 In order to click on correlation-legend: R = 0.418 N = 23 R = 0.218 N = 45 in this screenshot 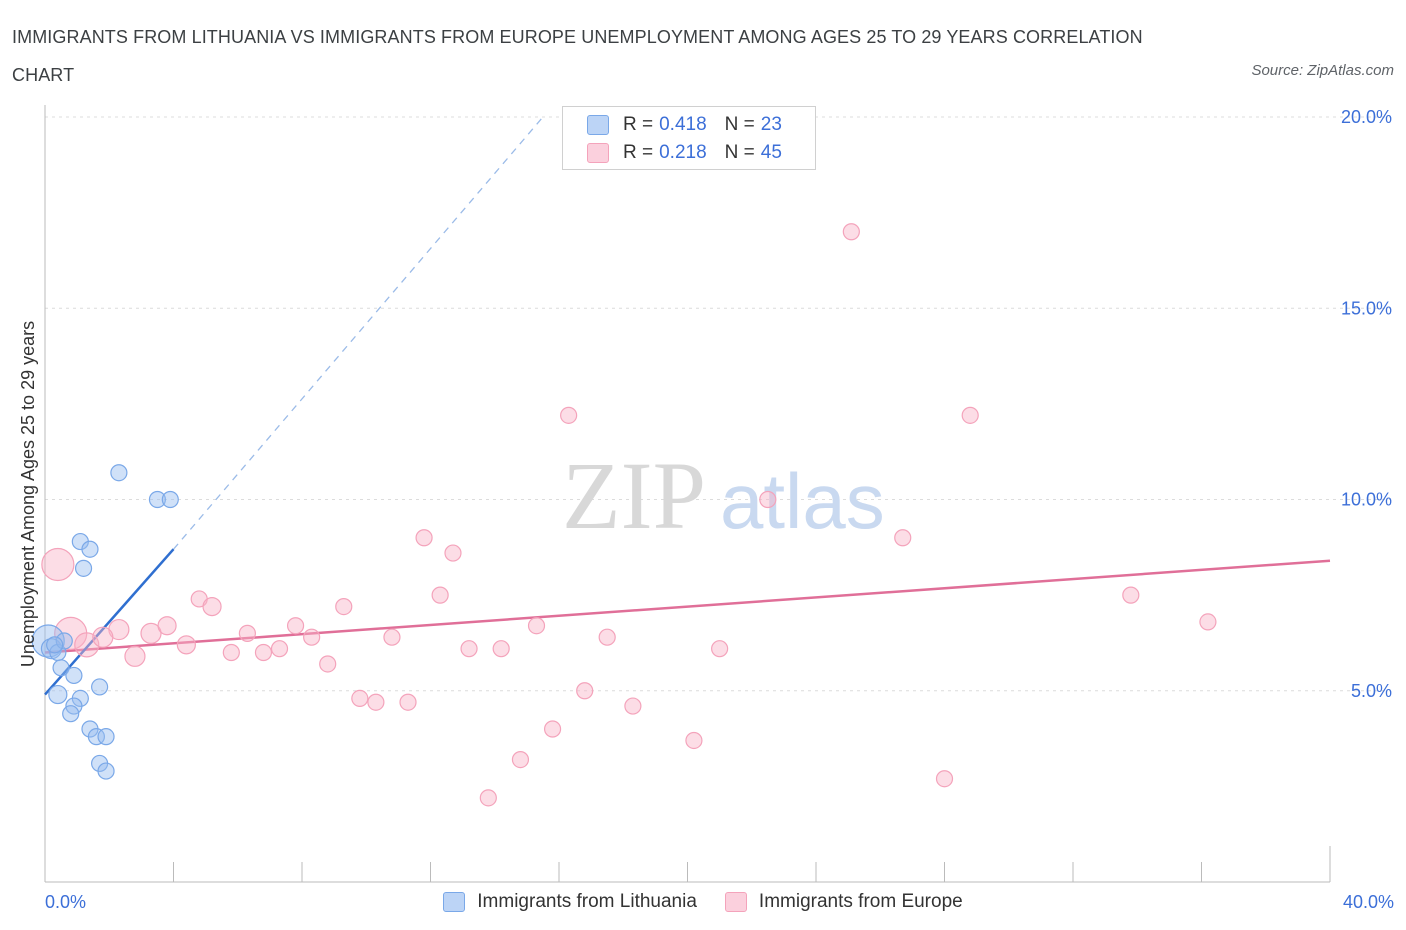, I will do `click(689, 138)`.